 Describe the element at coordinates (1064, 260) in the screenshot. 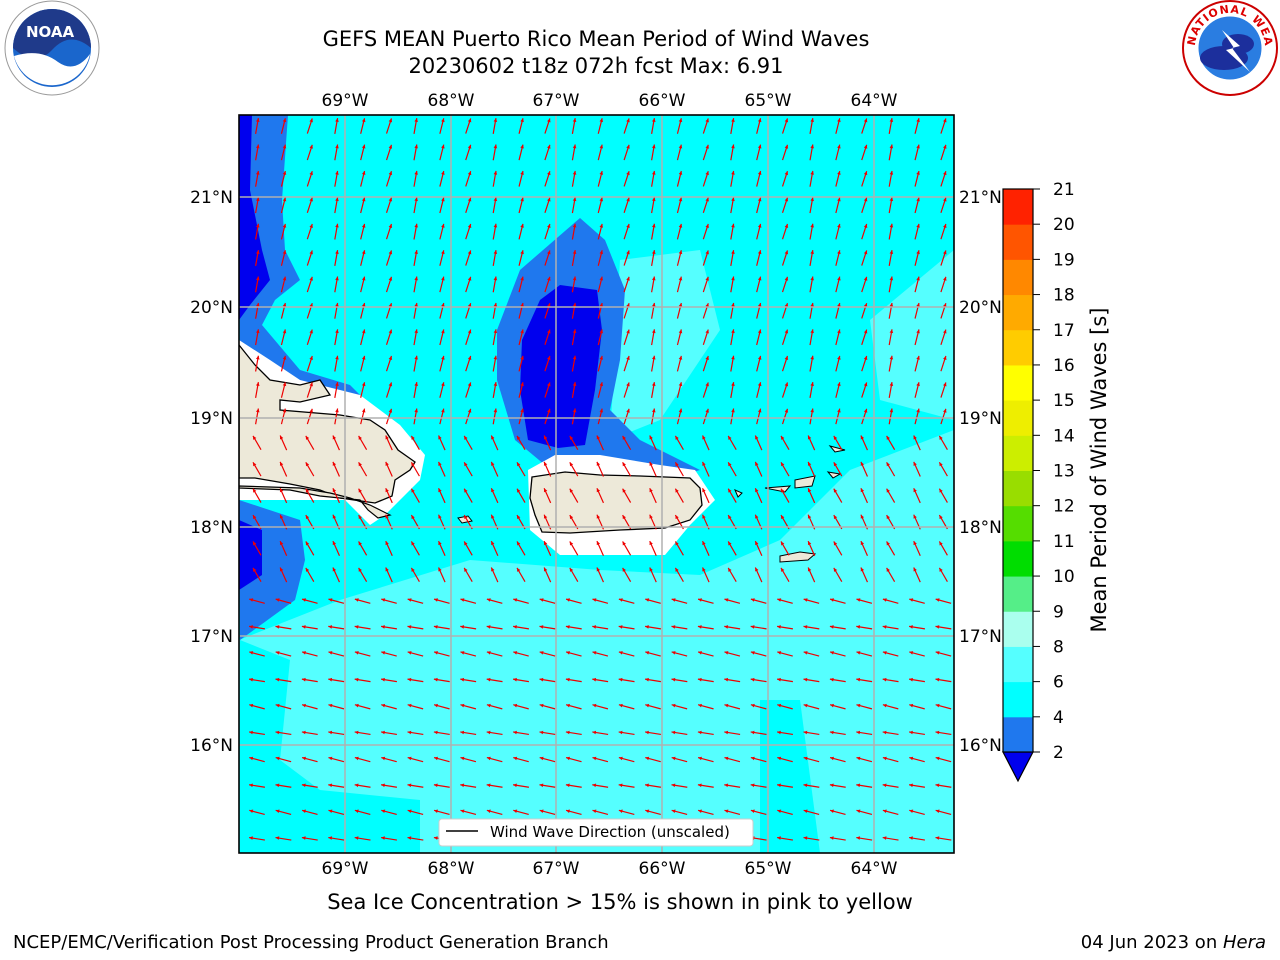

I see `colorbar-tick-label: 19` at that location.